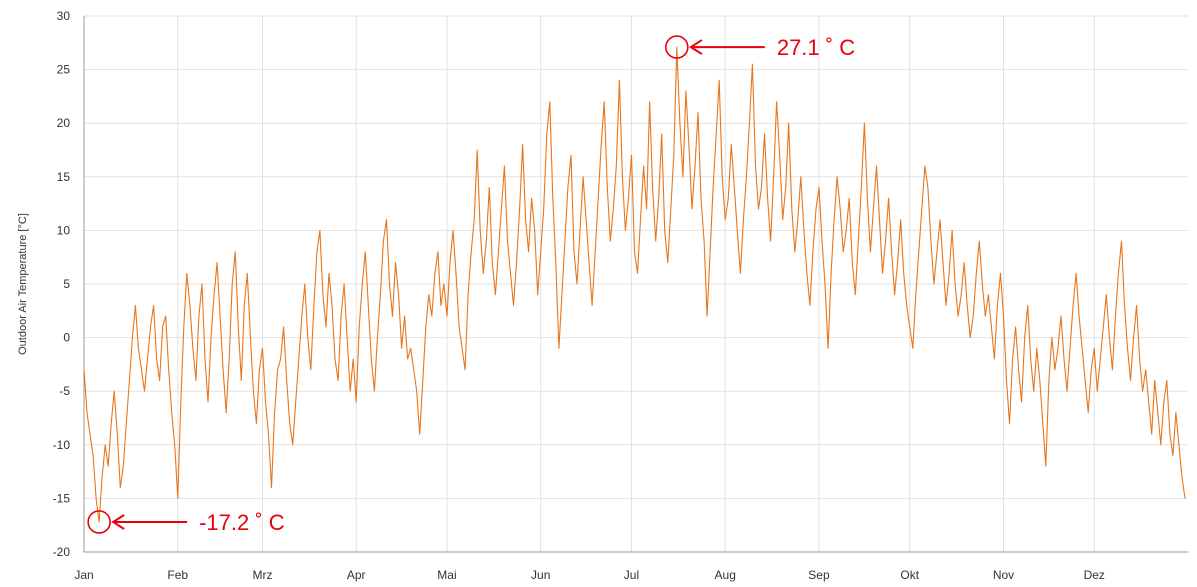 This screenshot has width=1197, height=587. What do you see at coordinates (446, 575) in the screenshot?
I see `x-tick-label: Mai` at bounding box center [446, 575].